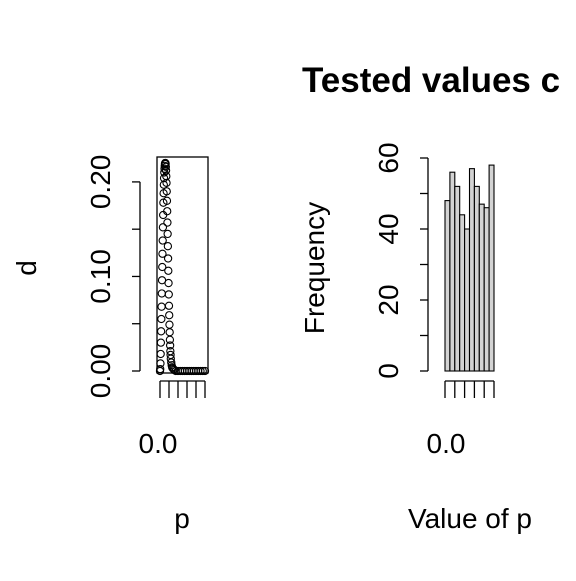 This screenshot has height=581, width=576. Describe the element at coordinates (388, 299) in the screenshot. I see `hist-y-tick-label: 20` at that location.